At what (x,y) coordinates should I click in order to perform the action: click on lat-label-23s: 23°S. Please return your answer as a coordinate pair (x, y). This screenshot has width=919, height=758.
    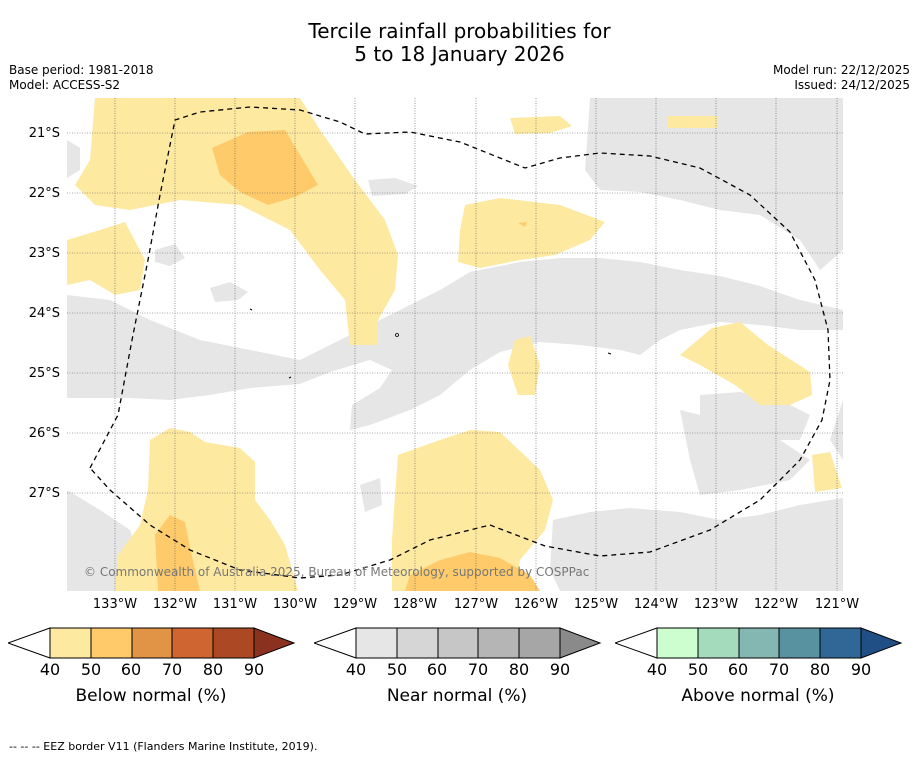
    Looking at the image, I should click on (44, 253).